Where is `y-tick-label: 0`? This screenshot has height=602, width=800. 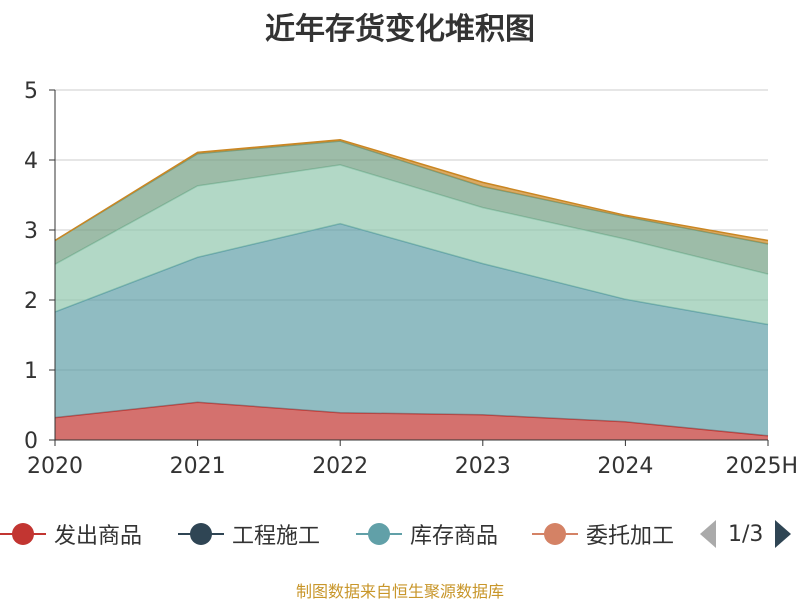
y-tick-label: 0 is located at coordinates (31, 441).